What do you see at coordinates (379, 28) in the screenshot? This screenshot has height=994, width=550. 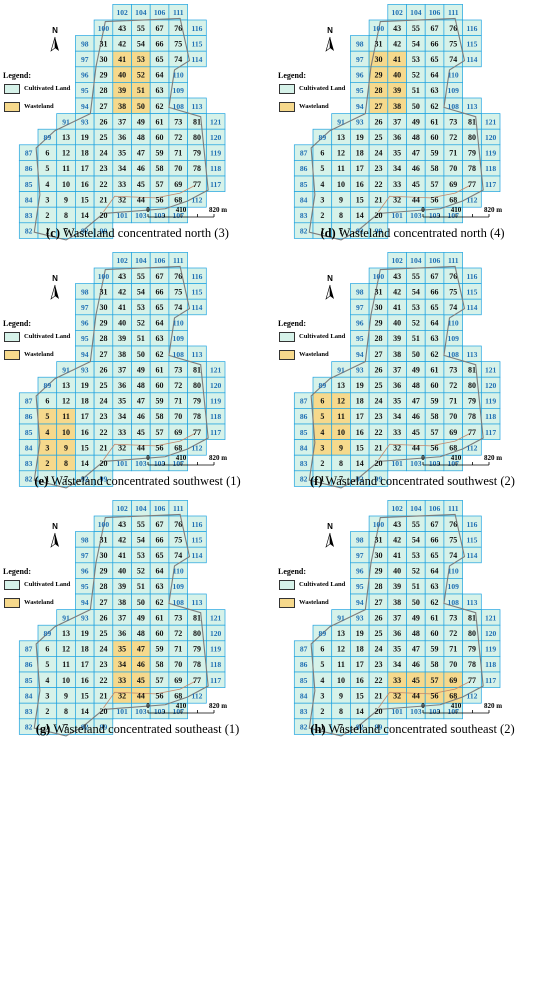 I see `boundary-cell-label: 100` at bounding box center [379, 28].